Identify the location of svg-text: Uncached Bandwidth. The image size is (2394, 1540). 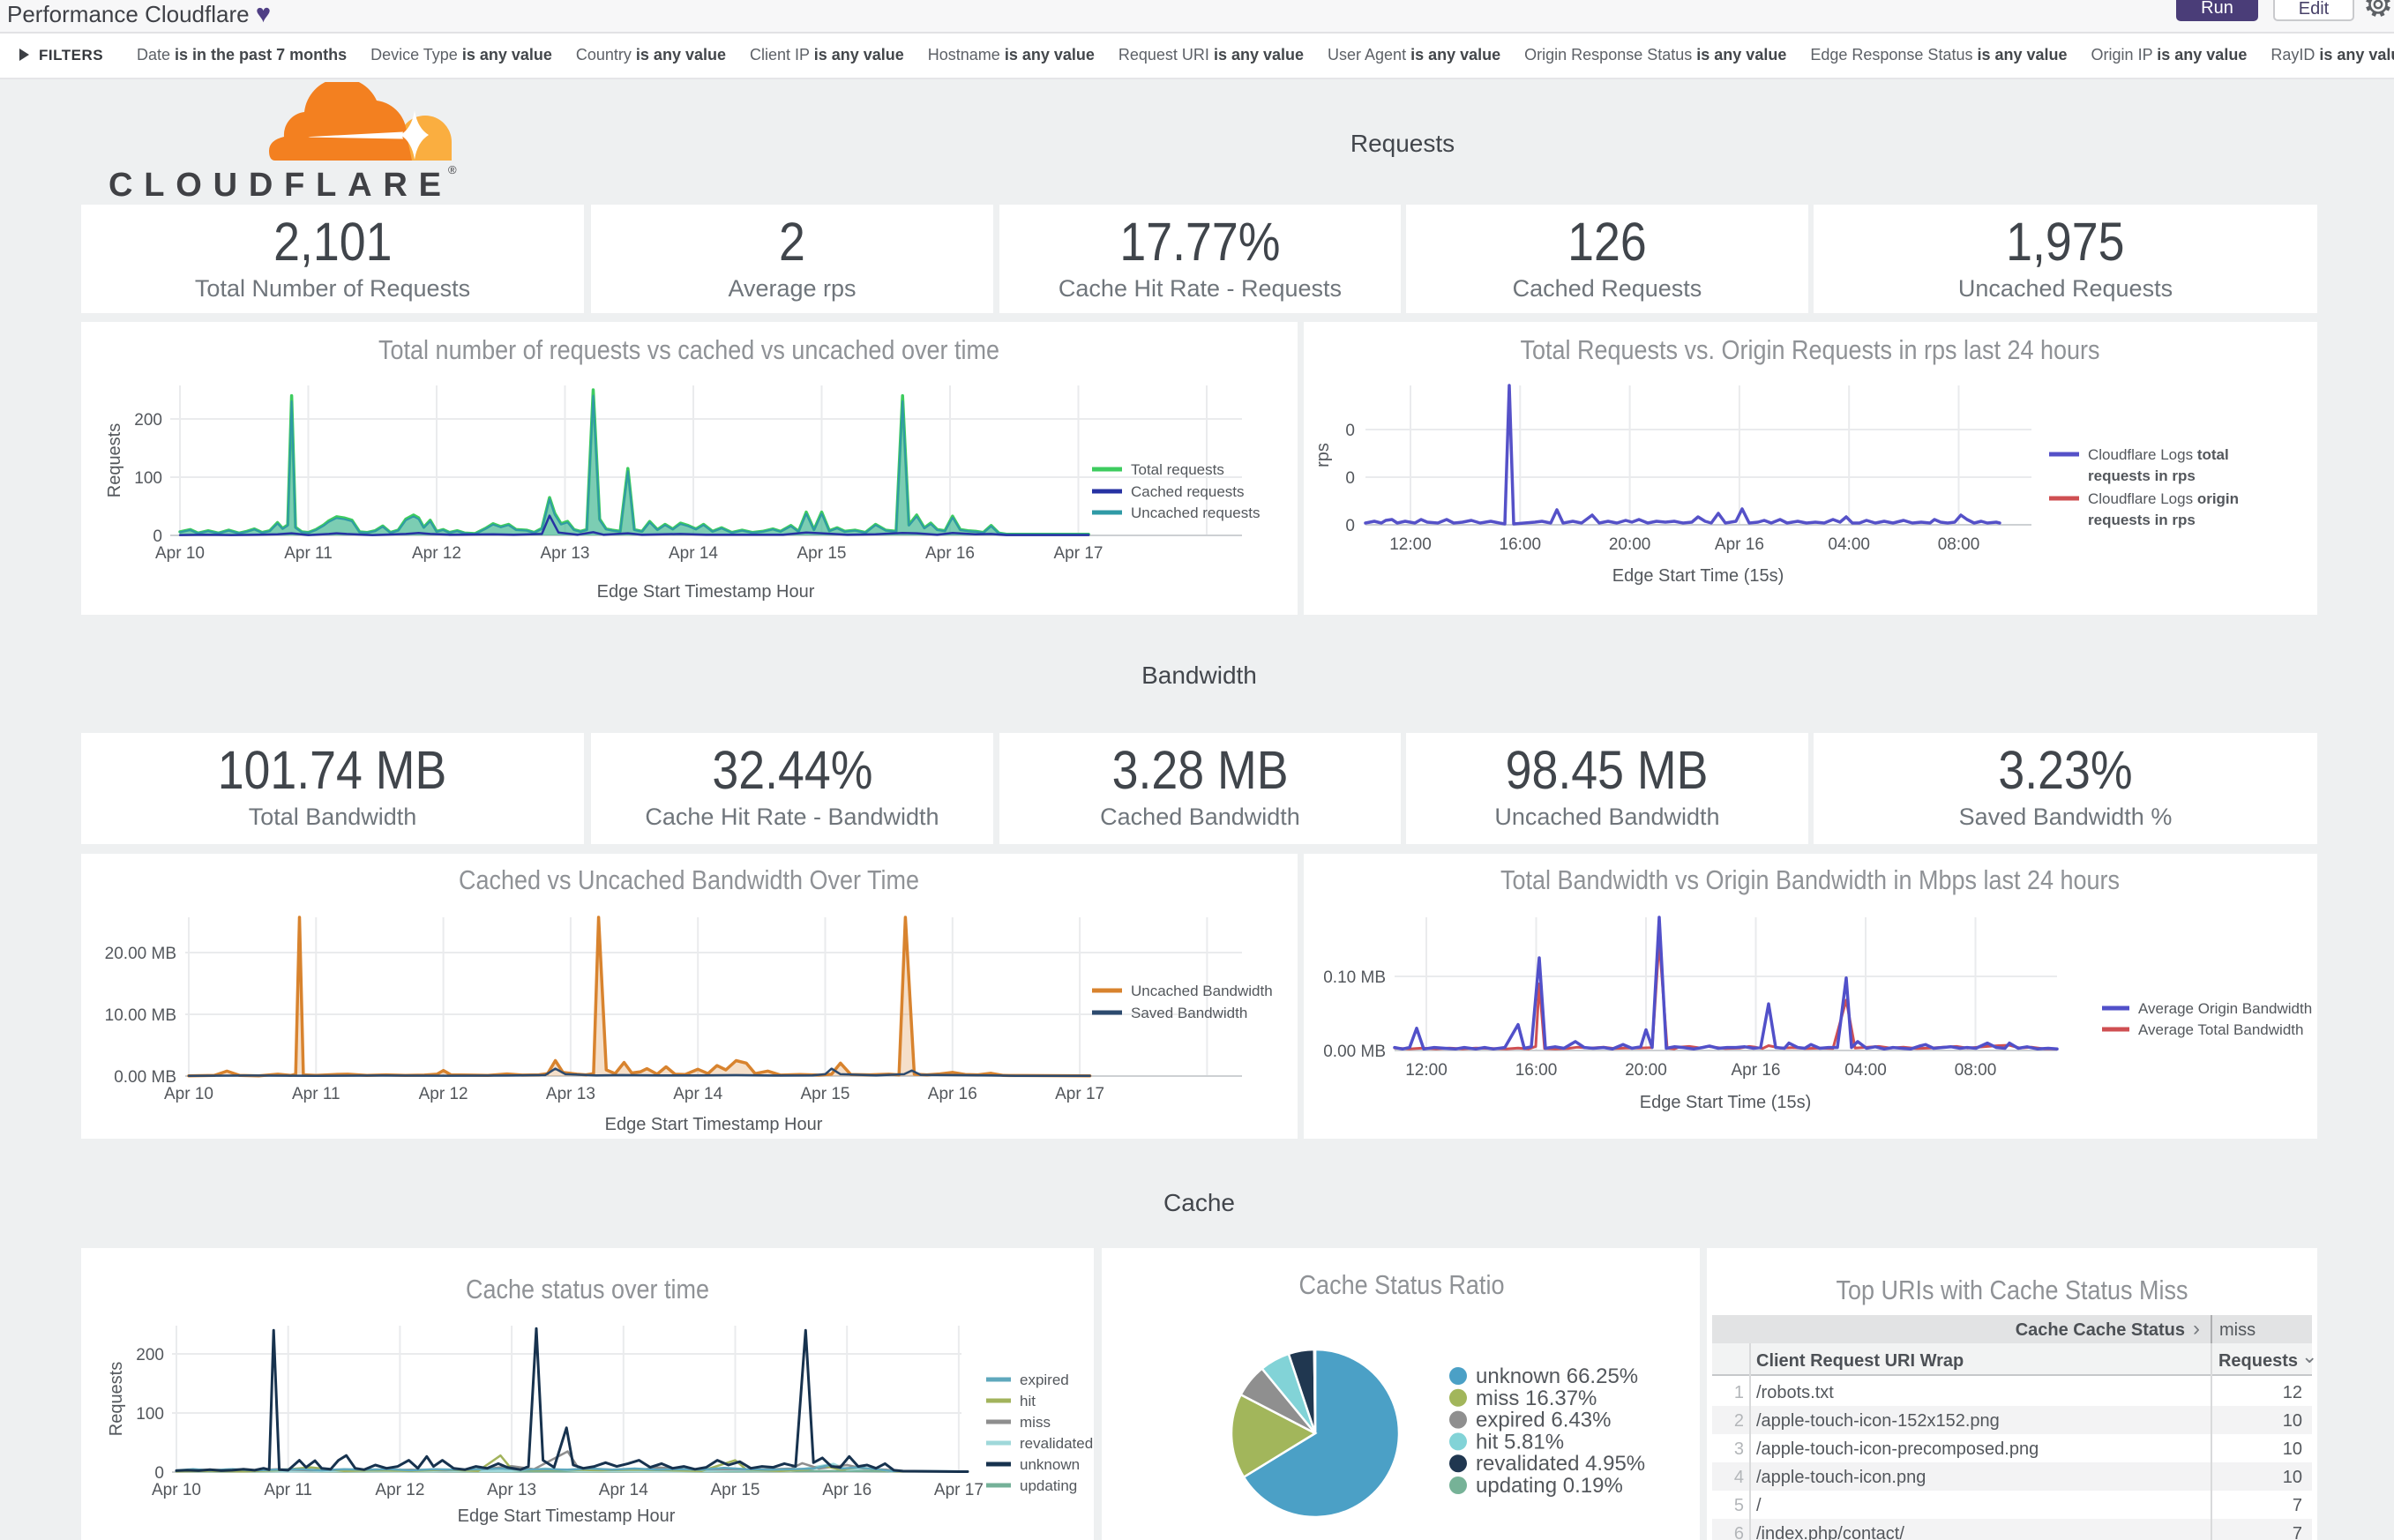
(1202, 991).